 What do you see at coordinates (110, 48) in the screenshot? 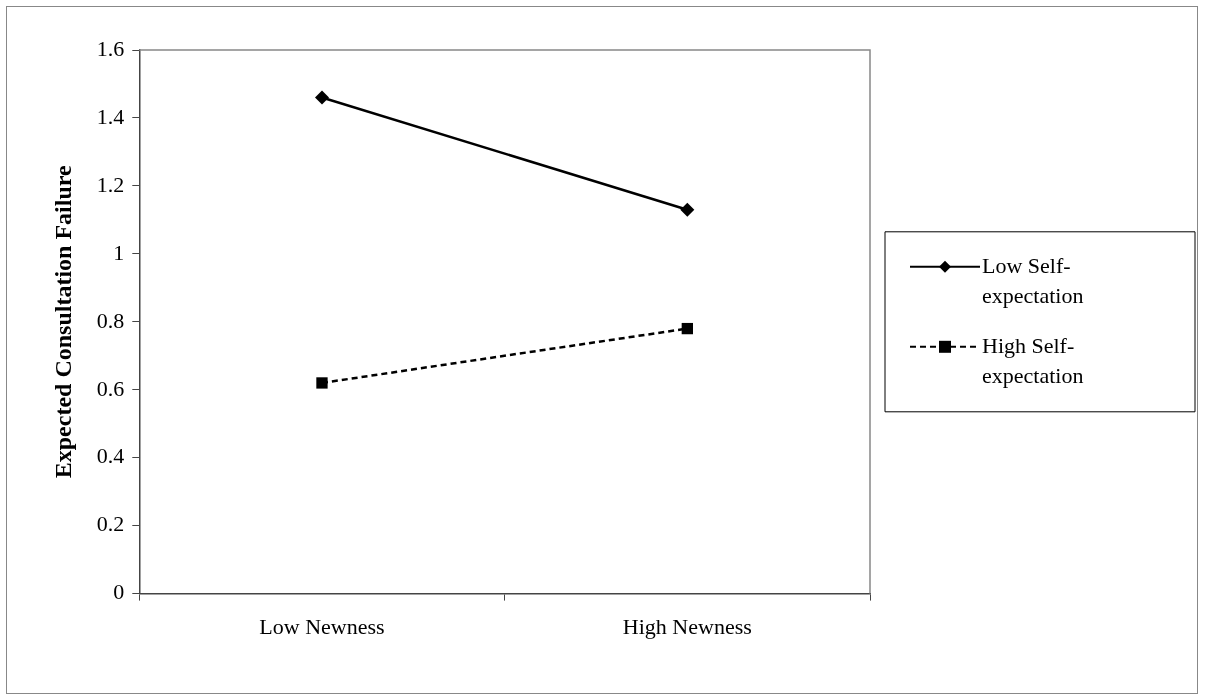
I see `y-tick-label: 1.6` at bounding box center [110, 48].